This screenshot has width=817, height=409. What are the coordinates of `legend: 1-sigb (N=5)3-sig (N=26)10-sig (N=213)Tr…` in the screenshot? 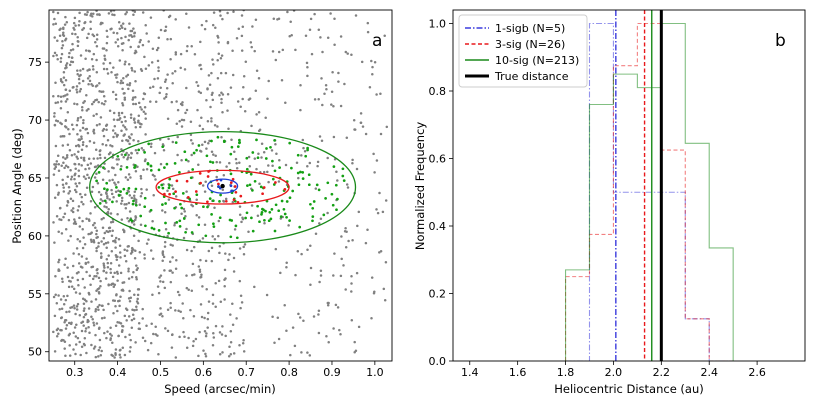 It's located at (523, 51).